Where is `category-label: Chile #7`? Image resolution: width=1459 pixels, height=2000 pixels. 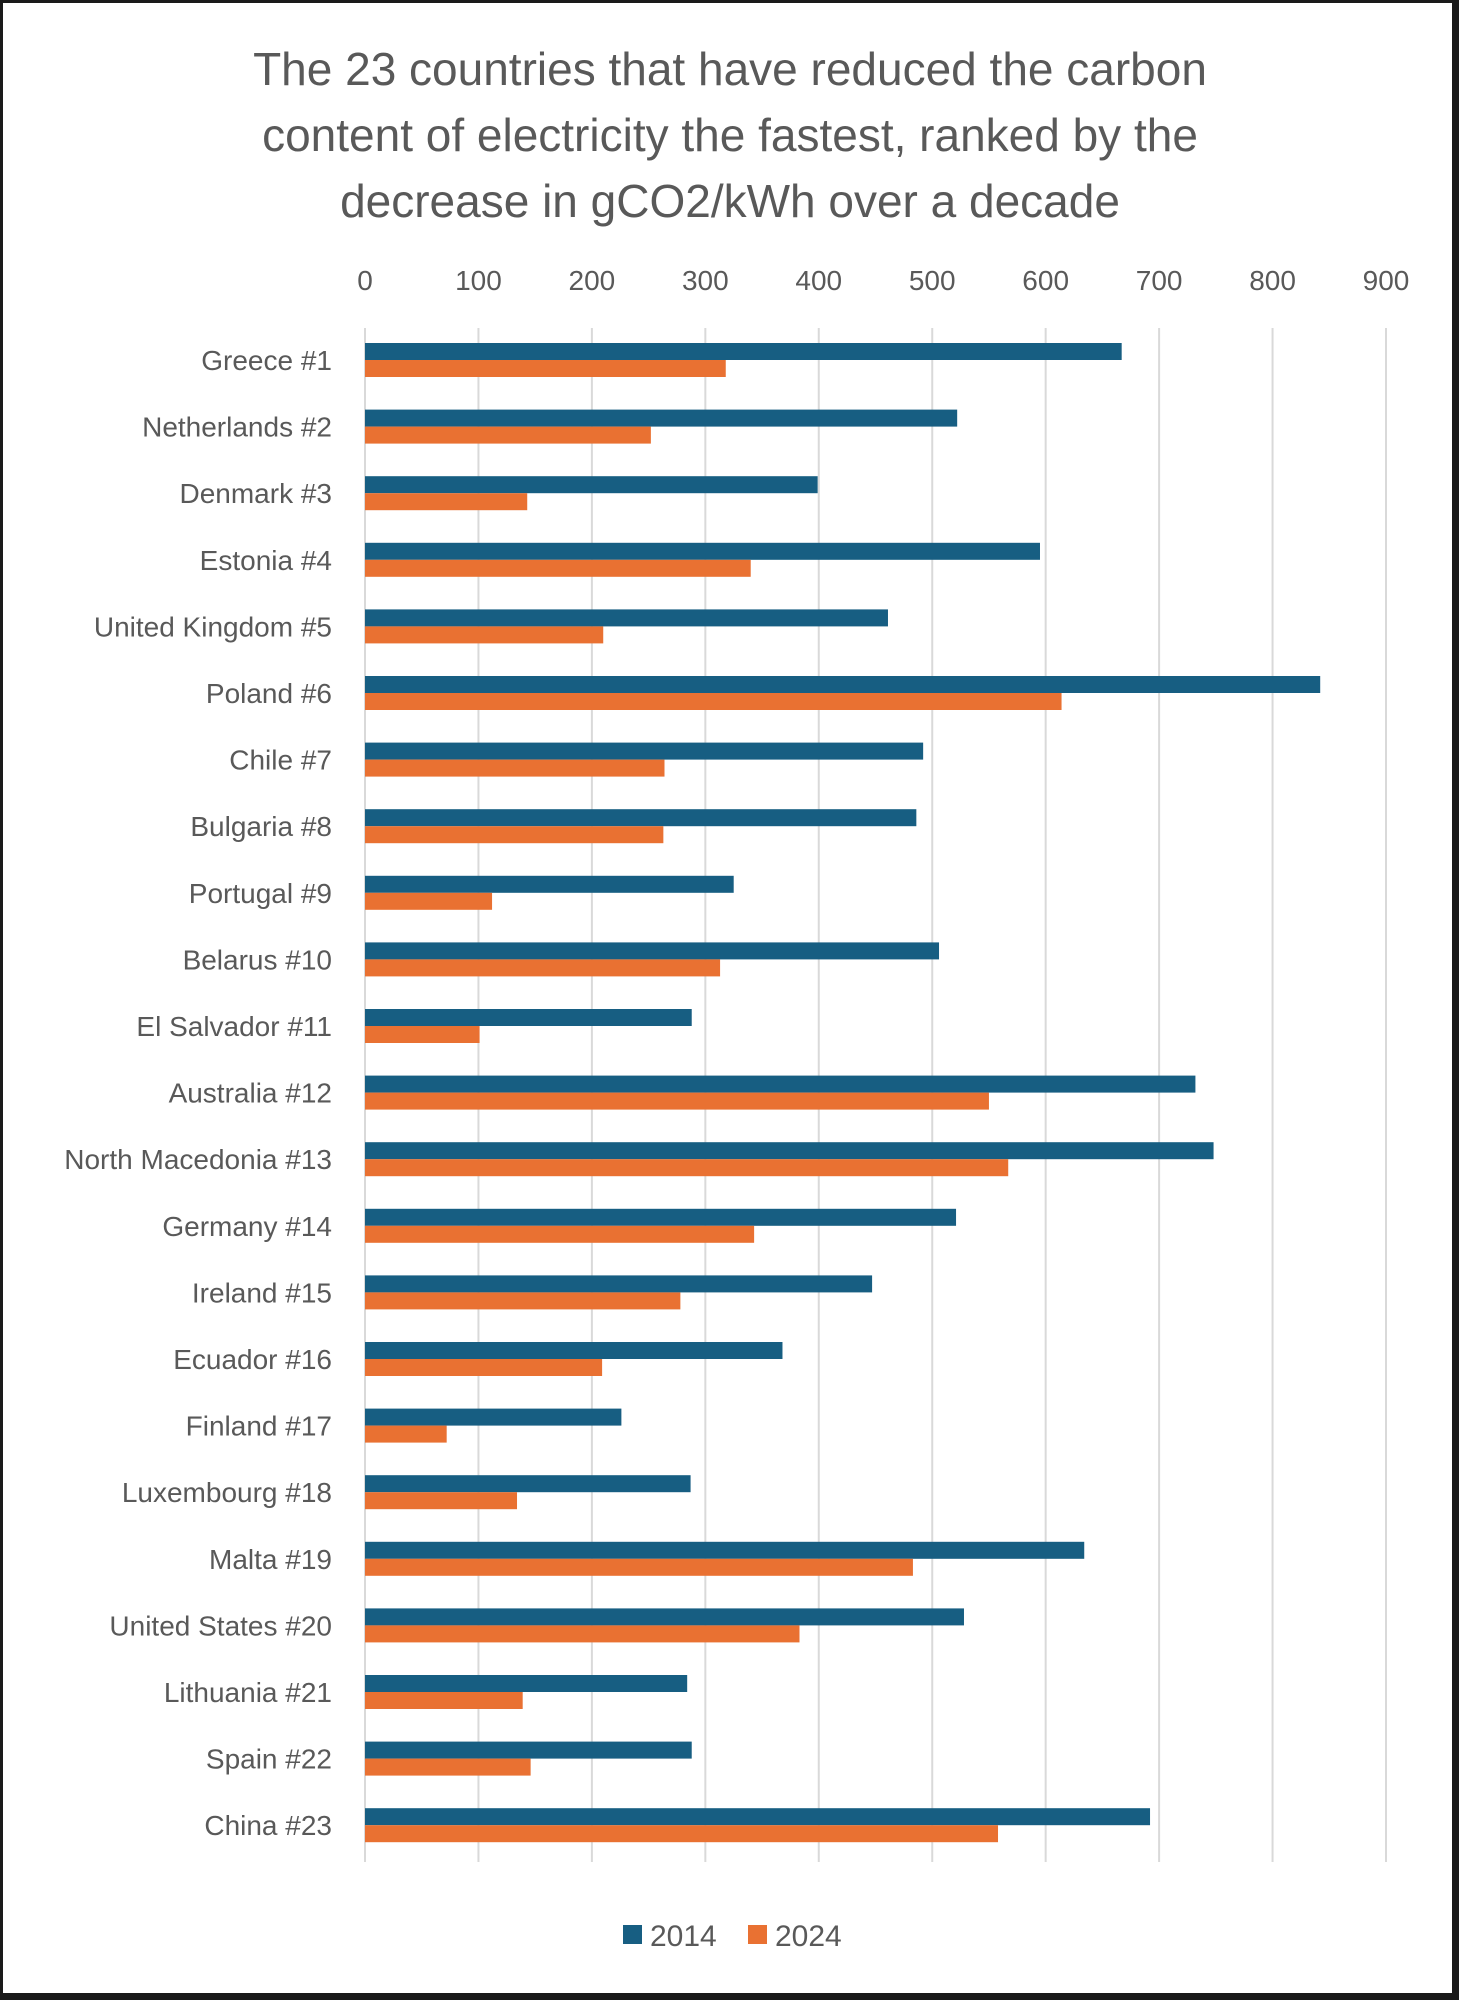 category-label: Chile #7 is located at coordinates (280, 760).